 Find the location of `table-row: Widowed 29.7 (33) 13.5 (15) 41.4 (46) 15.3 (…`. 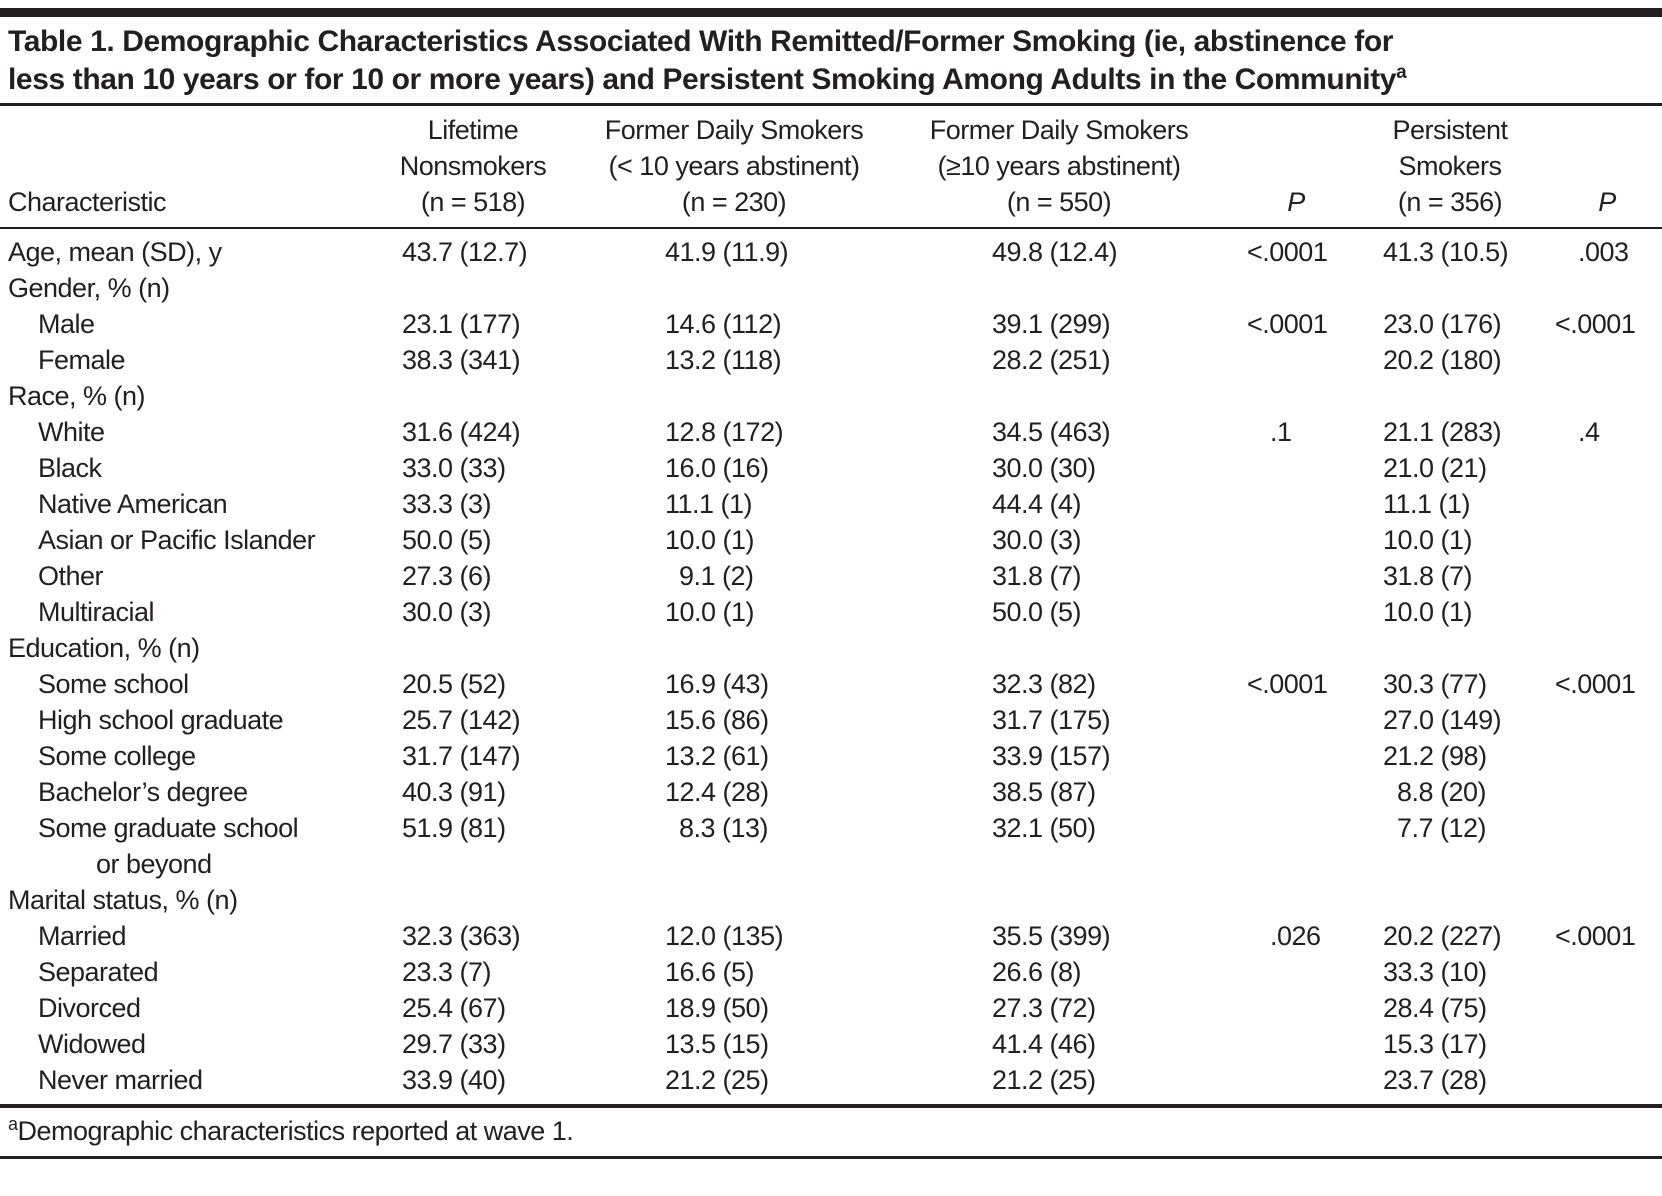

table-row: Widowed 29.7 (33) 13.5 (15) 41.4 (46) 15.3 (… is located at coordinates (831, 1044).